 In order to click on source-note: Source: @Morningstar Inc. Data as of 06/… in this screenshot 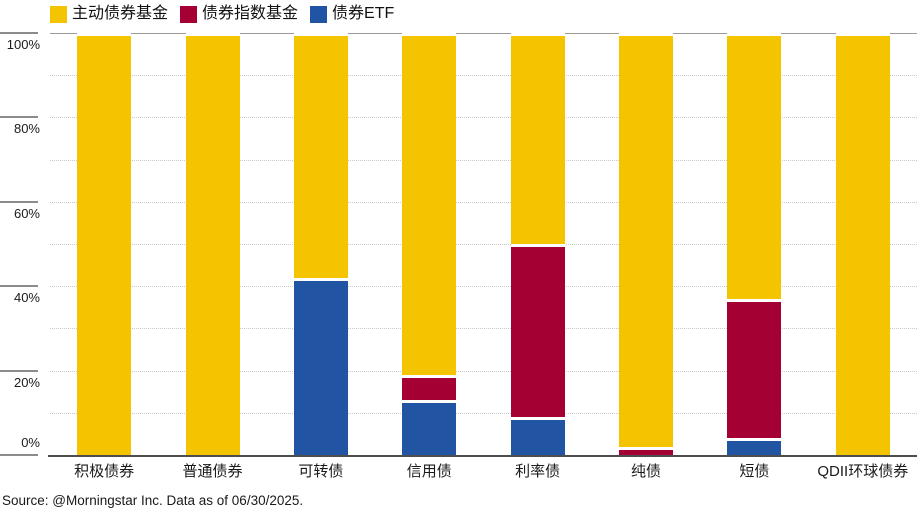, I will do `click(153, 500)`.